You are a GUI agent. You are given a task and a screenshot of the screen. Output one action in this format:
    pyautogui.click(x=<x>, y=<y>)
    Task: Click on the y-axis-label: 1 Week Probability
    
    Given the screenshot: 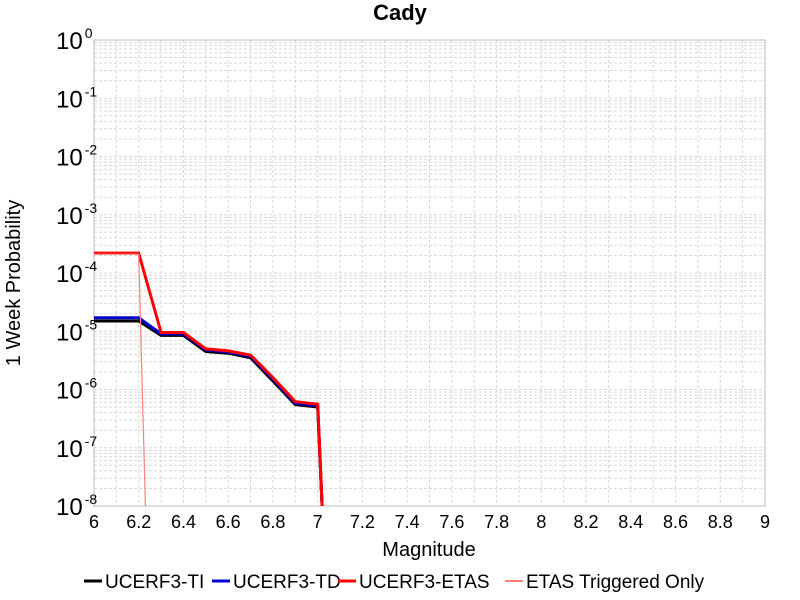 What is the action you would take?
    pyautogui.click(x=14, y=283)
    